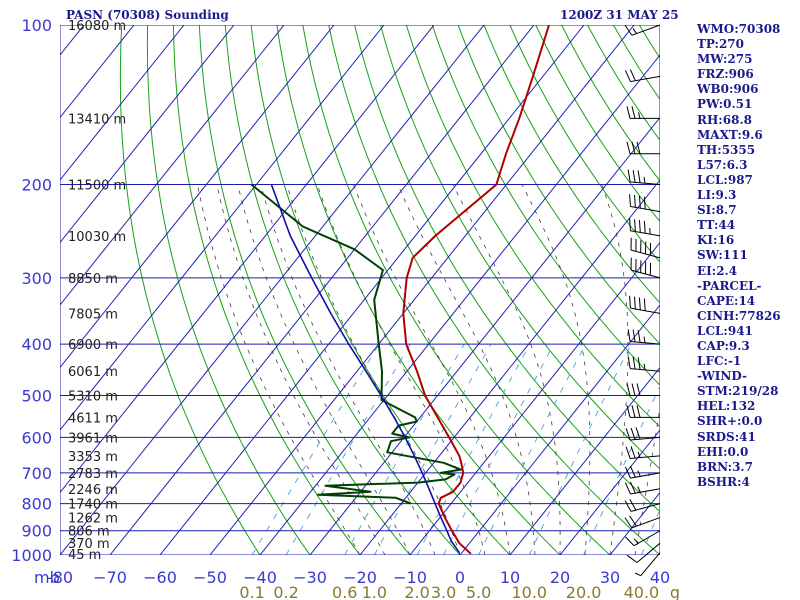 The height and width of the screenshot is (600, 800). I want to click on pressure-tick-label: 700, so click(36, 473).